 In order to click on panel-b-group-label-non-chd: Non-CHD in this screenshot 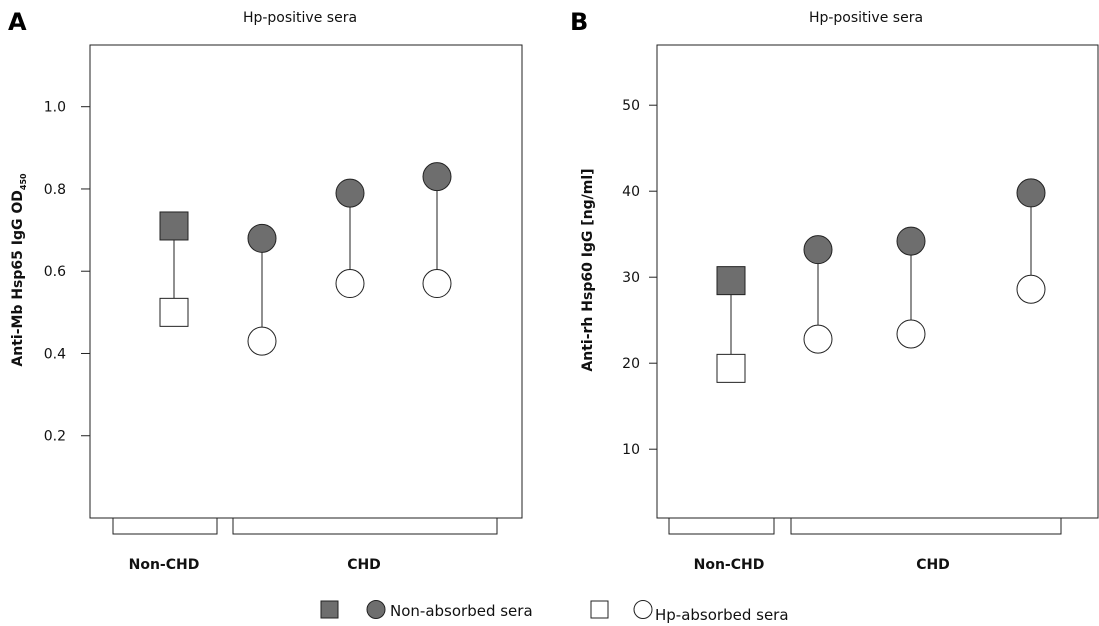, I will do `click(729, 565)`.